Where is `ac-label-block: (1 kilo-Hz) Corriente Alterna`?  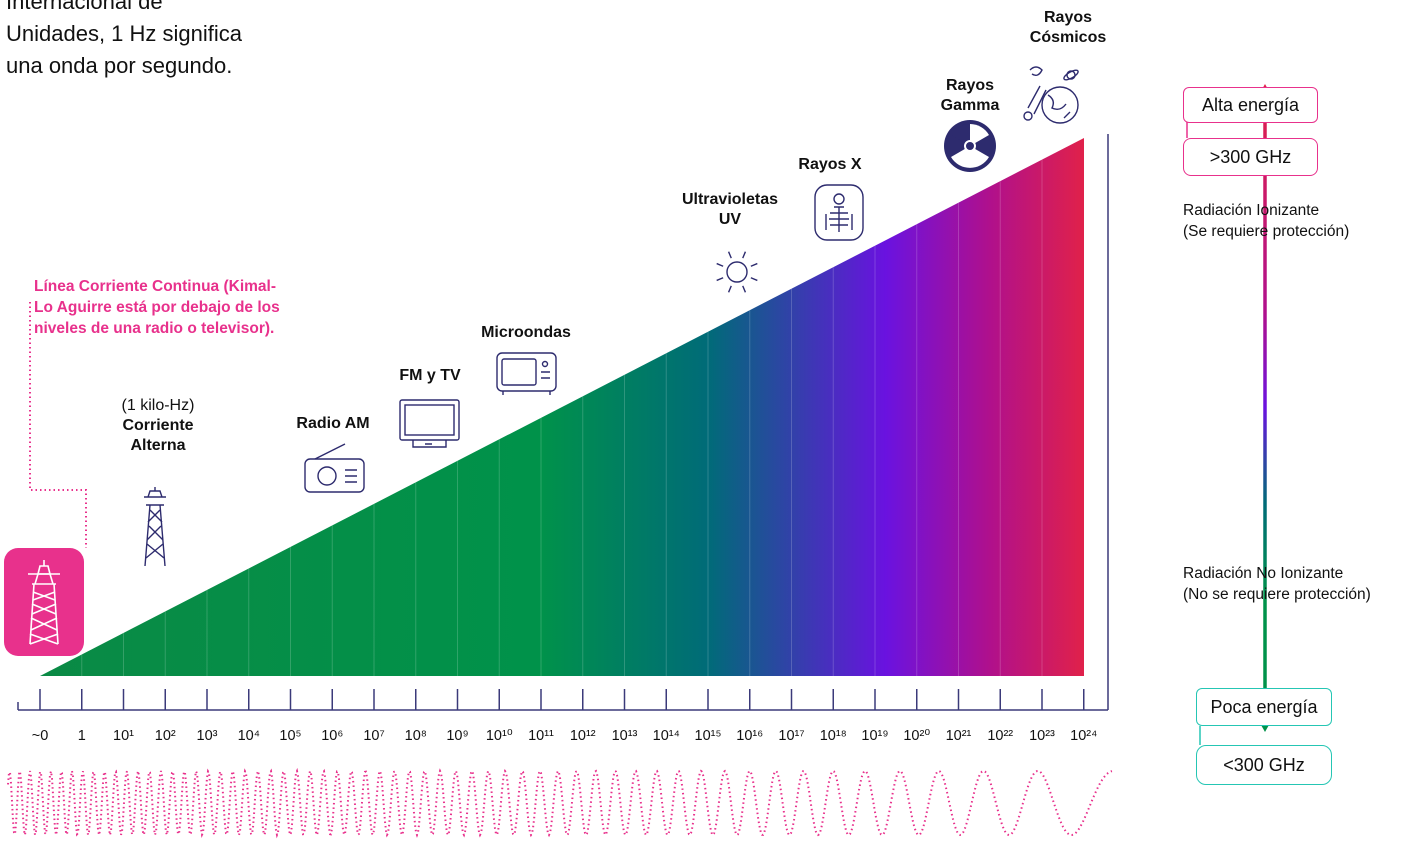
ac-label-block: (1 kilo-Hz) Corriente Alterna is located at coordinates (158, 426).